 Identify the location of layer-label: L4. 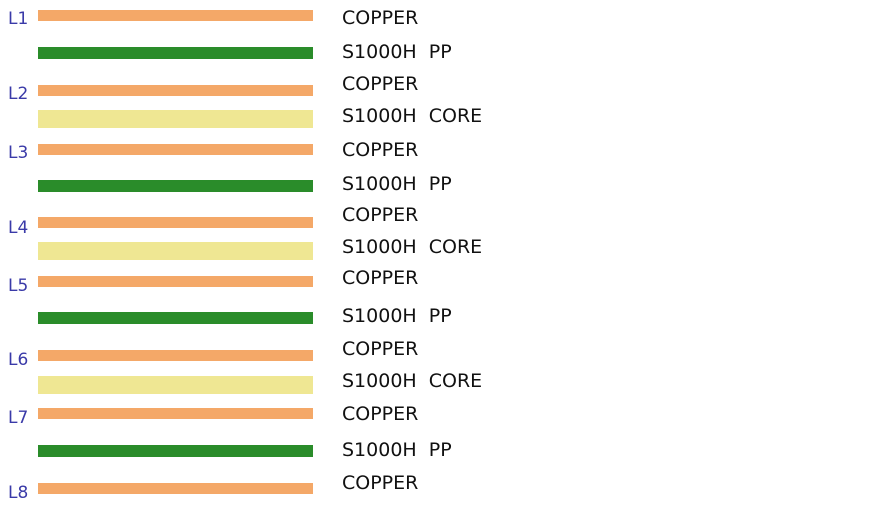
(18, 228).